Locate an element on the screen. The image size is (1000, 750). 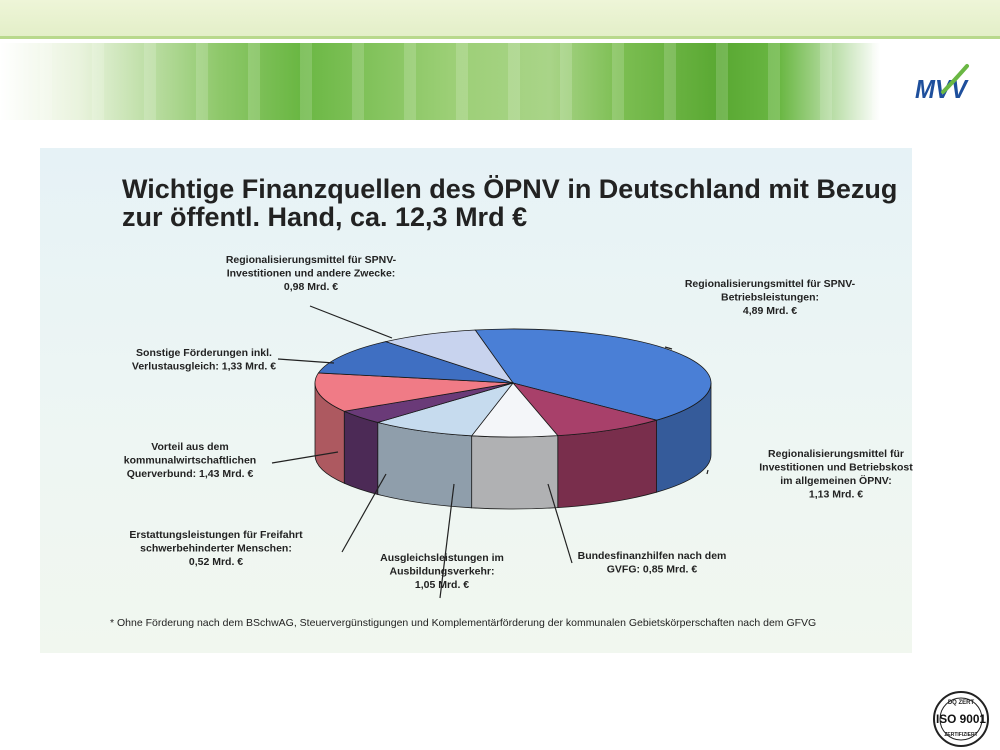
mvv-logo-swoosh is located at coordinates (955, 79).